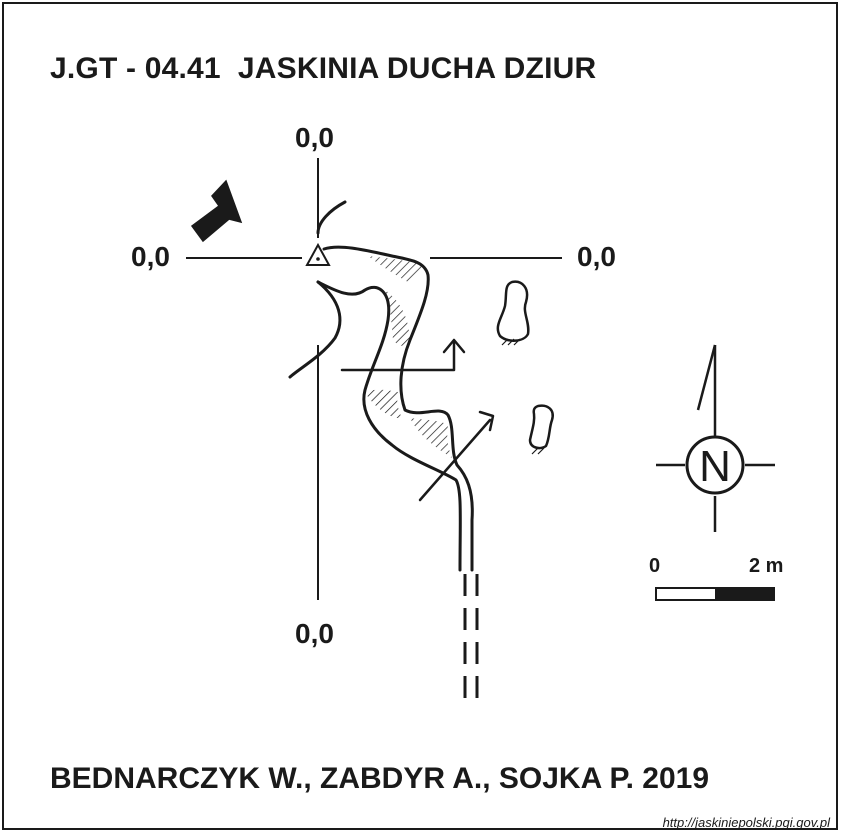 This screenshot has width=844, height=836. I want to click on north-arrow-icon, so click(715, 438).